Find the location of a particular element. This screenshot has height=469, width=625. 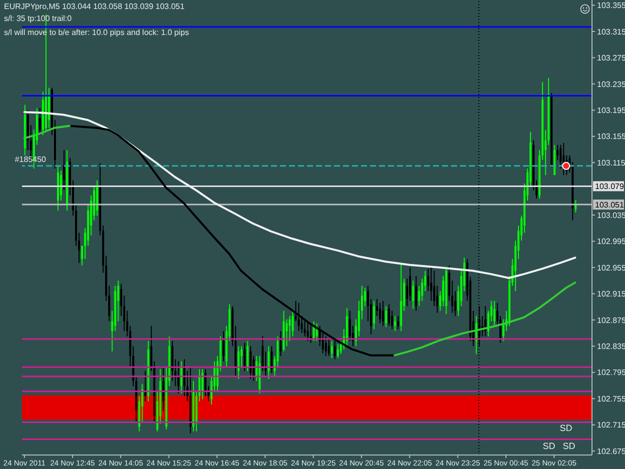

ref-line-label: 103.051 is located at coordinates (609, 205).